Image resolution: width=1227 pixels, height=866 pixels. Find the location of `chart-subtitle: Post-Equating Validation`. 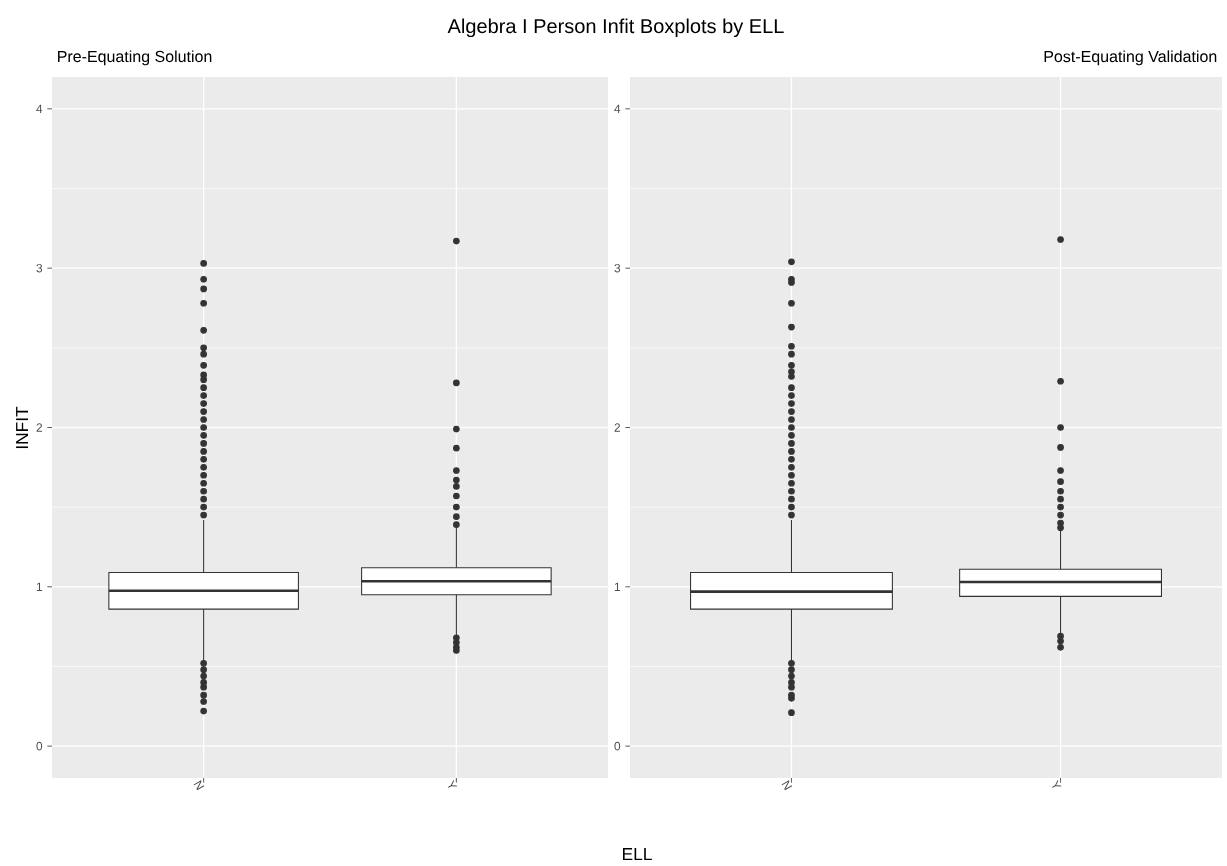

chart-subtitle: Post-Equating Validation is located at coordinates (1130, 58).